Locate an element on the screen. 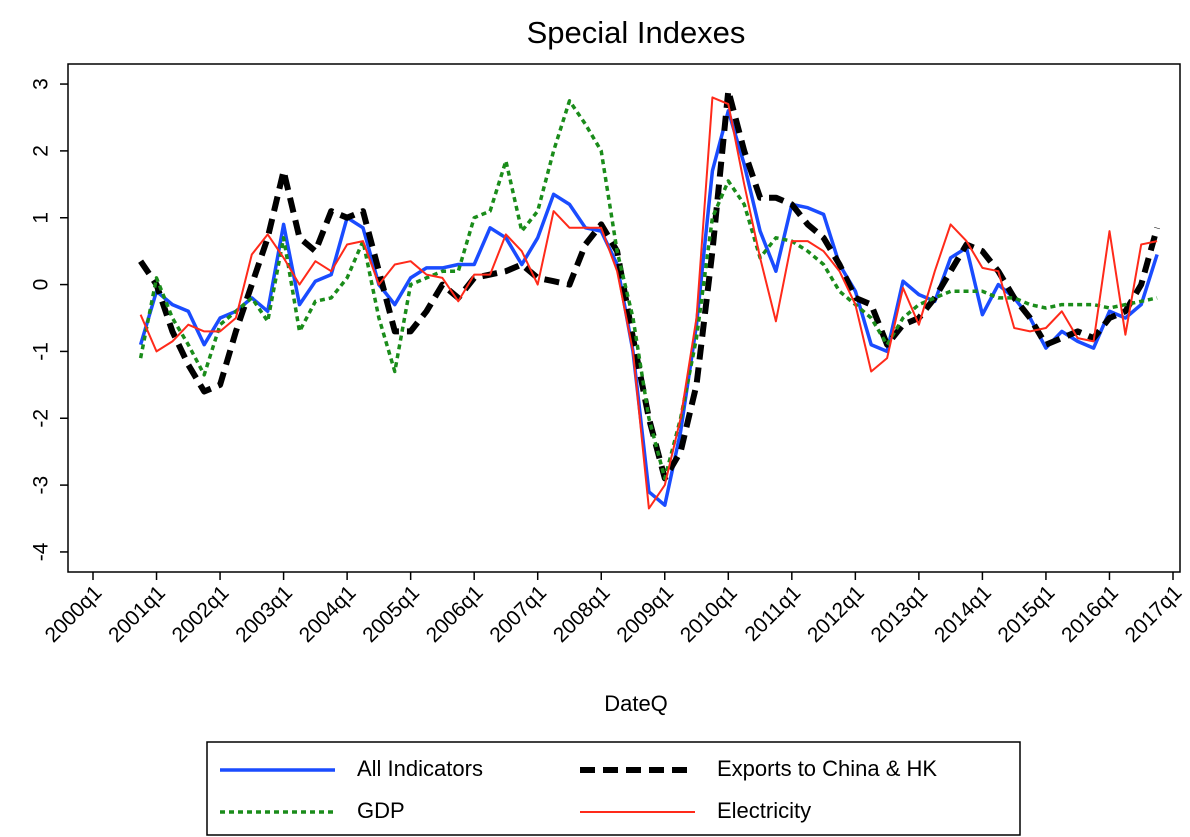  x-tick-label: 2014q1 is located at coordinates (963, 614).